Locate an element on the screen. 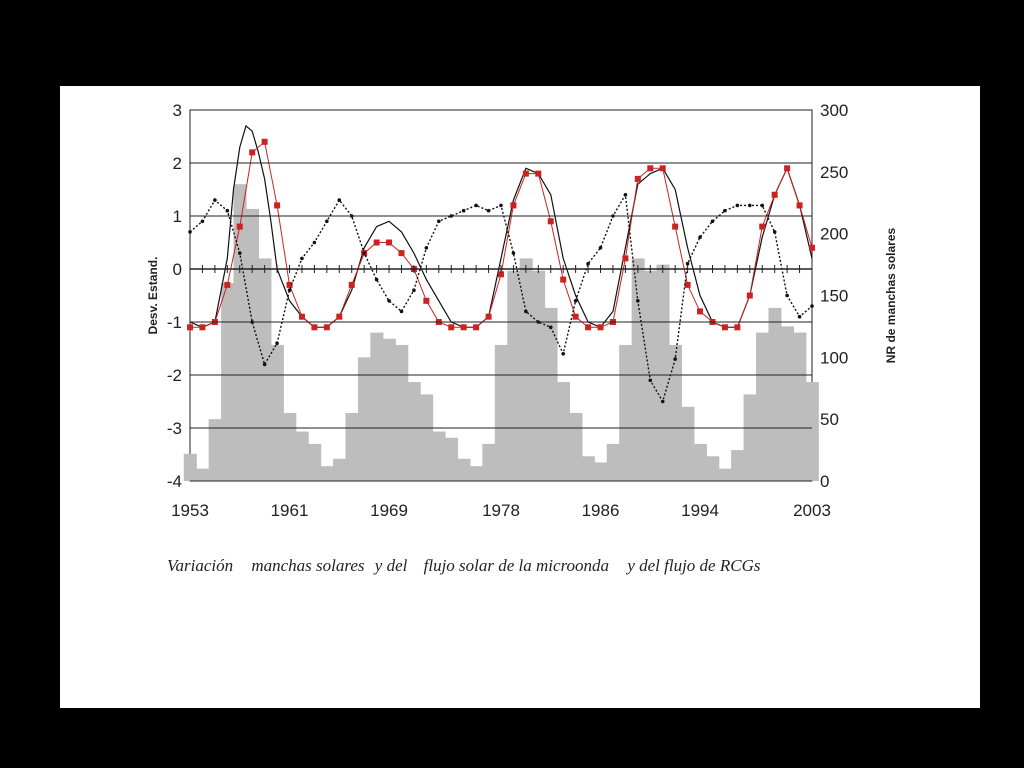 The width and height of the screenshot is (1024, 768). y-right-tick-label: 300 is located at coordinates (834, 110).